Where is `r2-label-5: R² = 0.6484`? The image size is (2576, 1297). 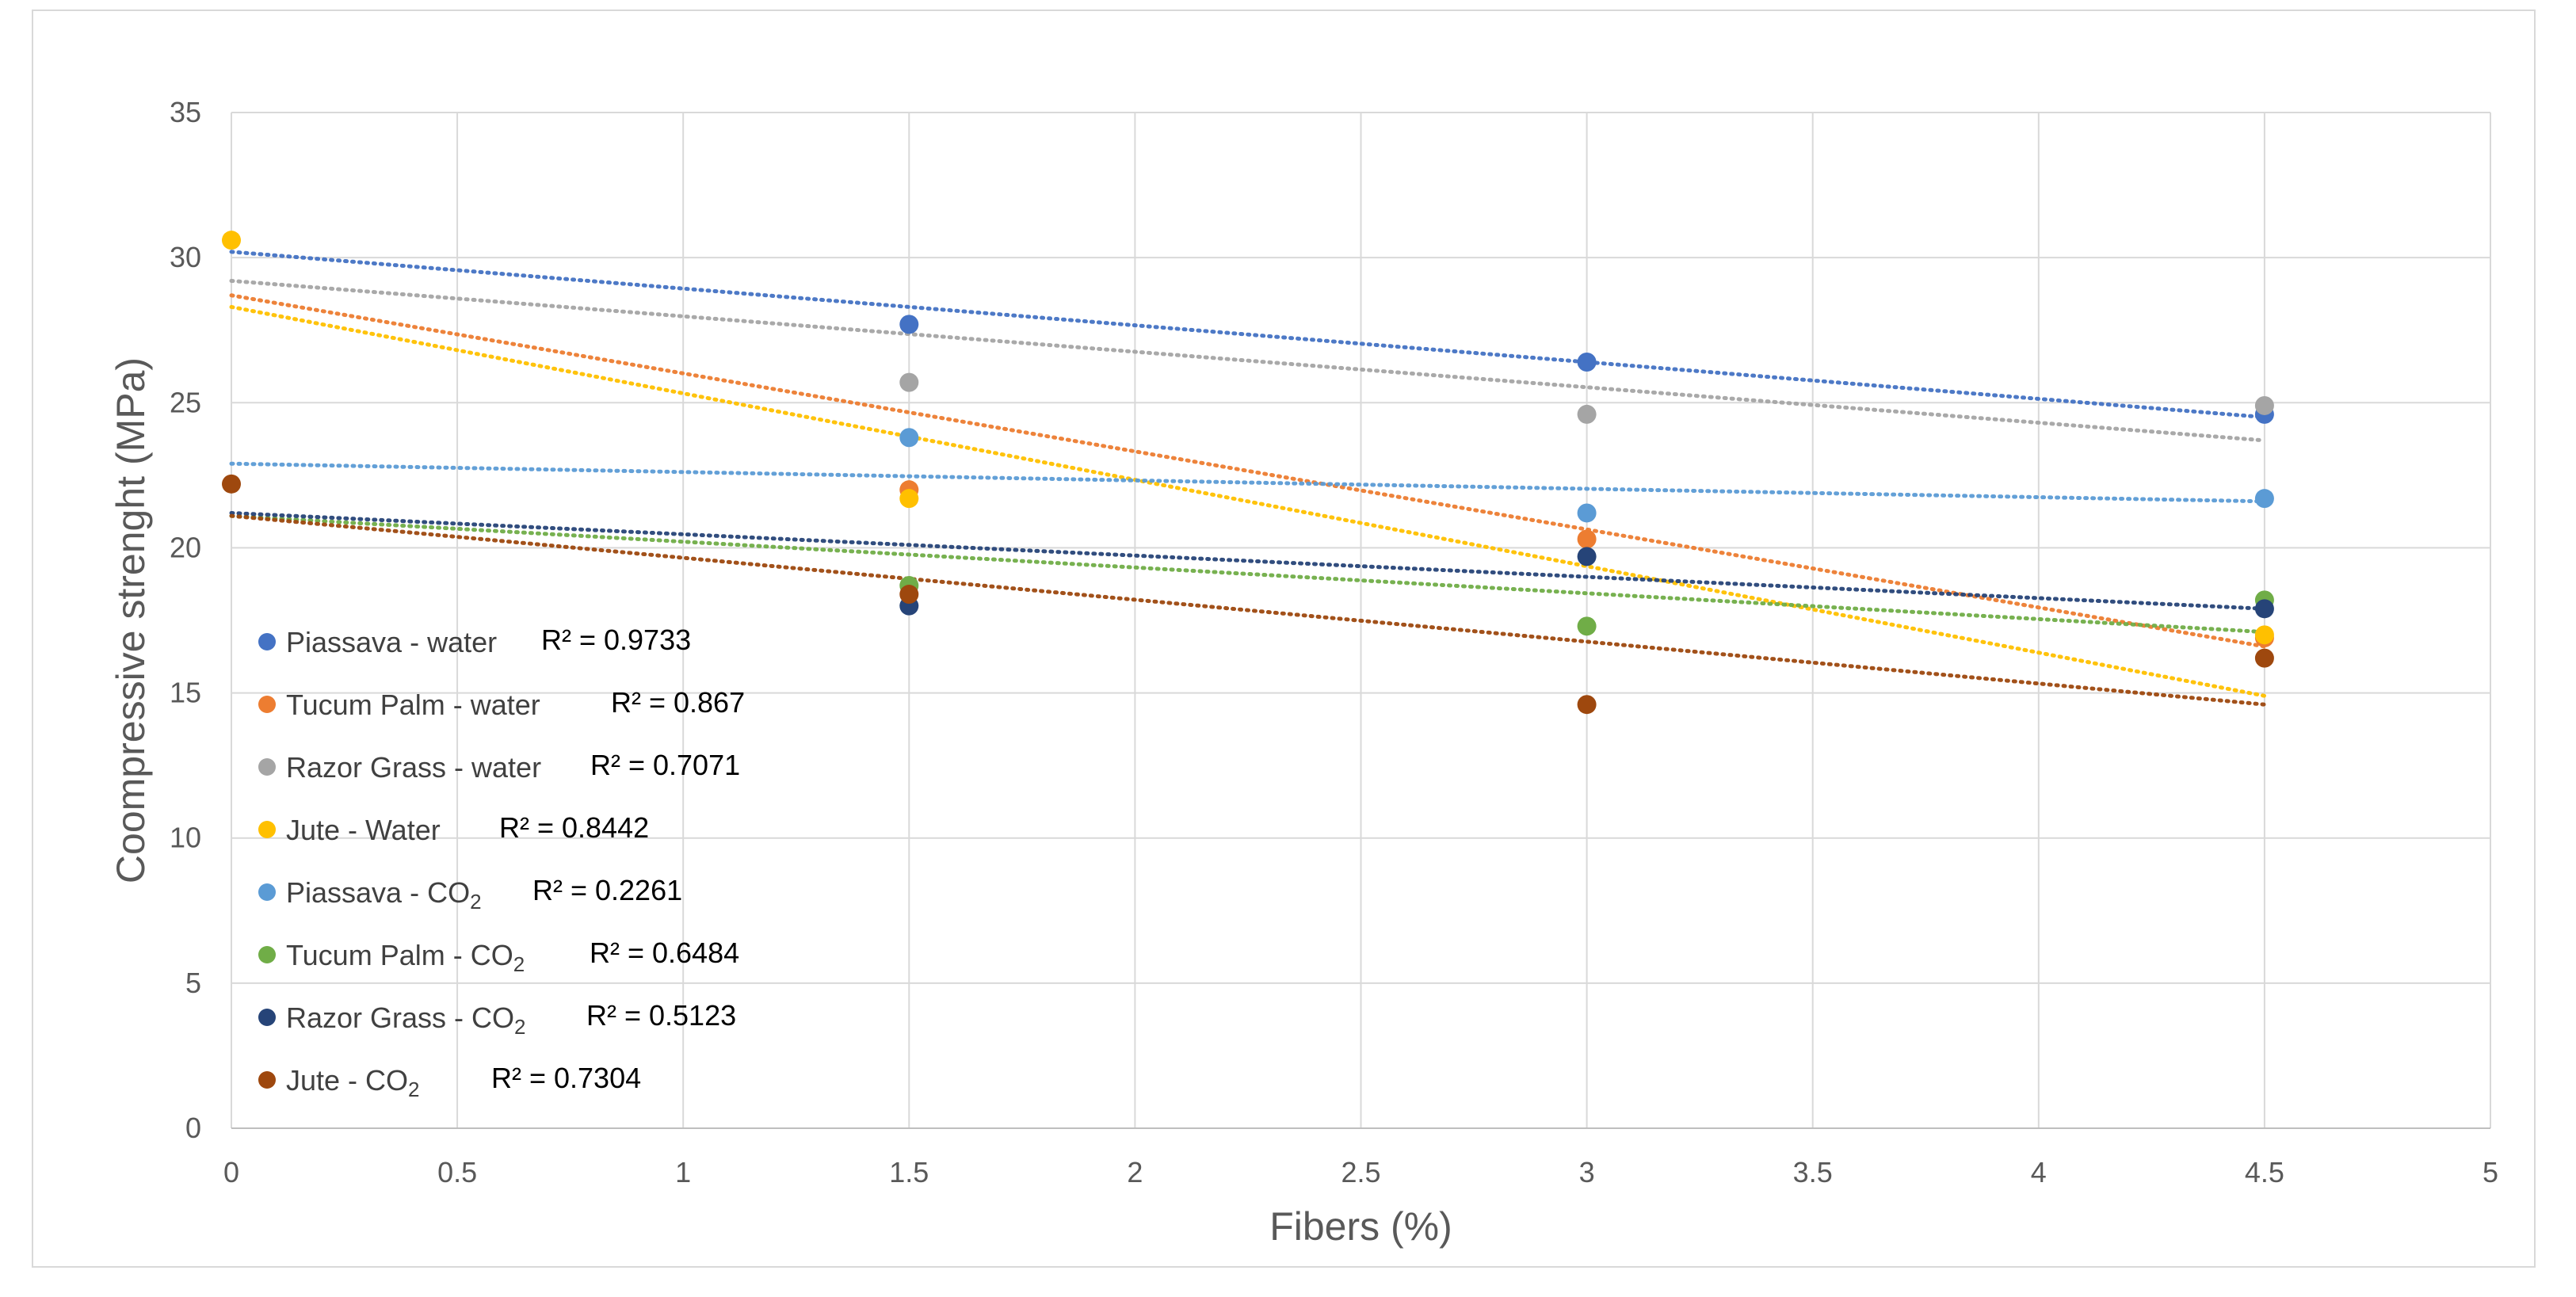 r2-label-5: R² = 0.6484 is located at coordinates (664, 953).